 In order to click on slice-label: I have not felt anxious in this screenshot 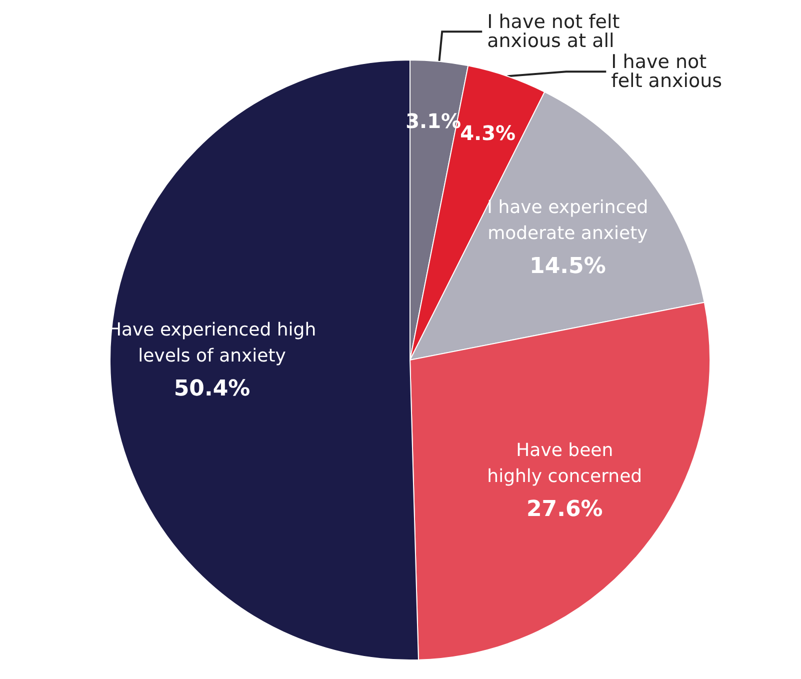, I will do `click(666, 71)`.